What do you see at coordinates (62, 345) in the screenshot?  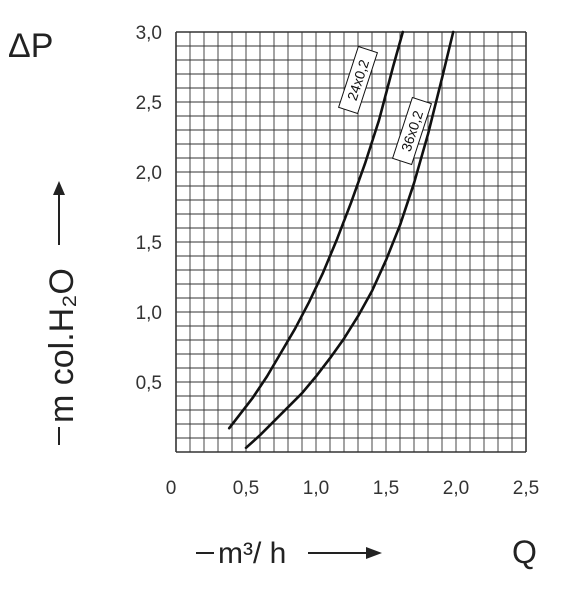 I see `y-axis-label: m col.H₂O` at bounding box center [62, 345].